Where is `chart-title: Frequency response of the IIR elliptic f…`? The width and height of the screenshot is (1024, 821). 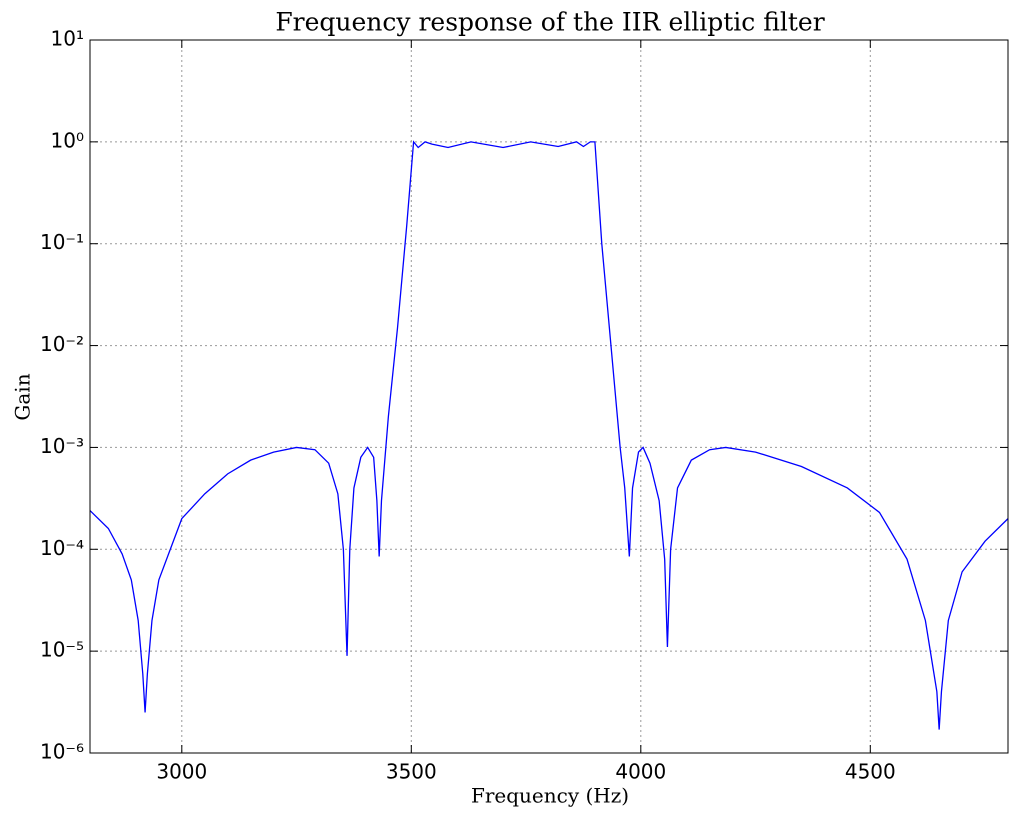 chart-title: Frequency response of the IIR elliptic f… is located at coordinates (549, 22).